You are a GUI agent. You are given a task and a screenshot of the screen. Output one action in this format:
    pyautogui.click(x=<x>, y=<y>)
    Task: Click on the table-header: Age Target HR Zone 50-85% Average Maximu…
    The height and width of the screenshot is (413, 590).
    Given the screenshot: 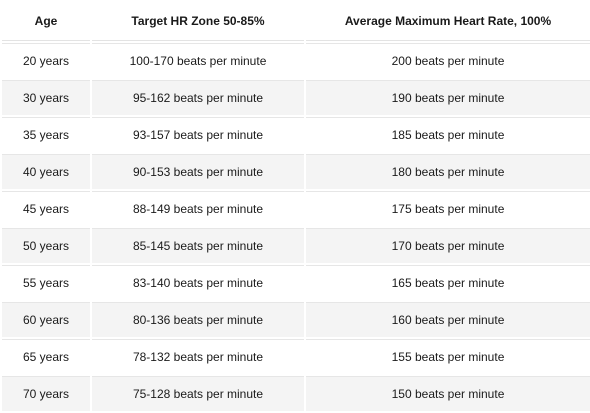 What is the action you would take?
    pyautogui.click(x=296, y=21)
    